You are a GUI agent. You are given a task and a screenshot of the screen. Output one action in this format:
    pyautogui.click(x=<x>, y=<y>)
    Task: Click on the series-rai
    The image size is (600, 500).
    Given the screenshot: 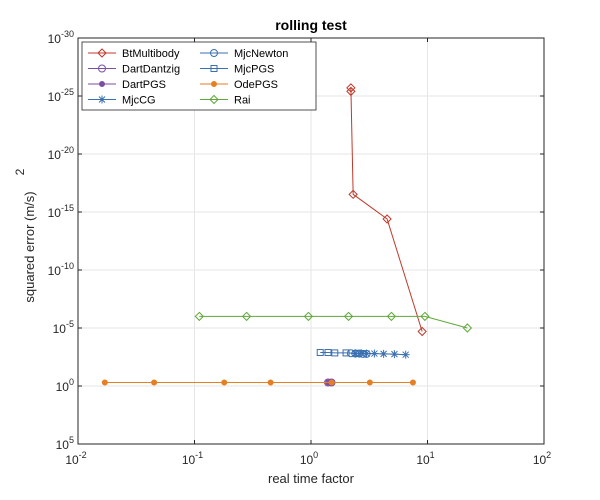 What is the action you would take?
    pyautogui.click(x=333, y=322)
    